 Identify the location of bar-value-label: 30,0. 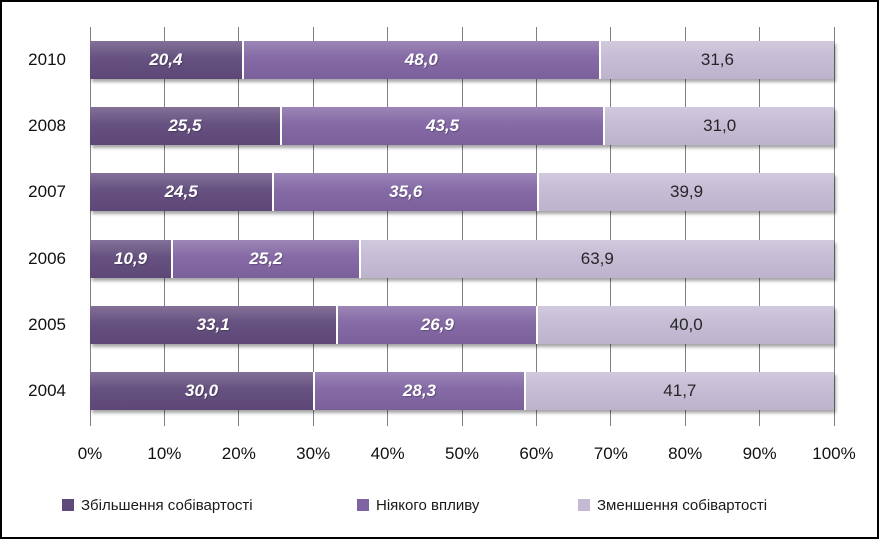
(202, 390).